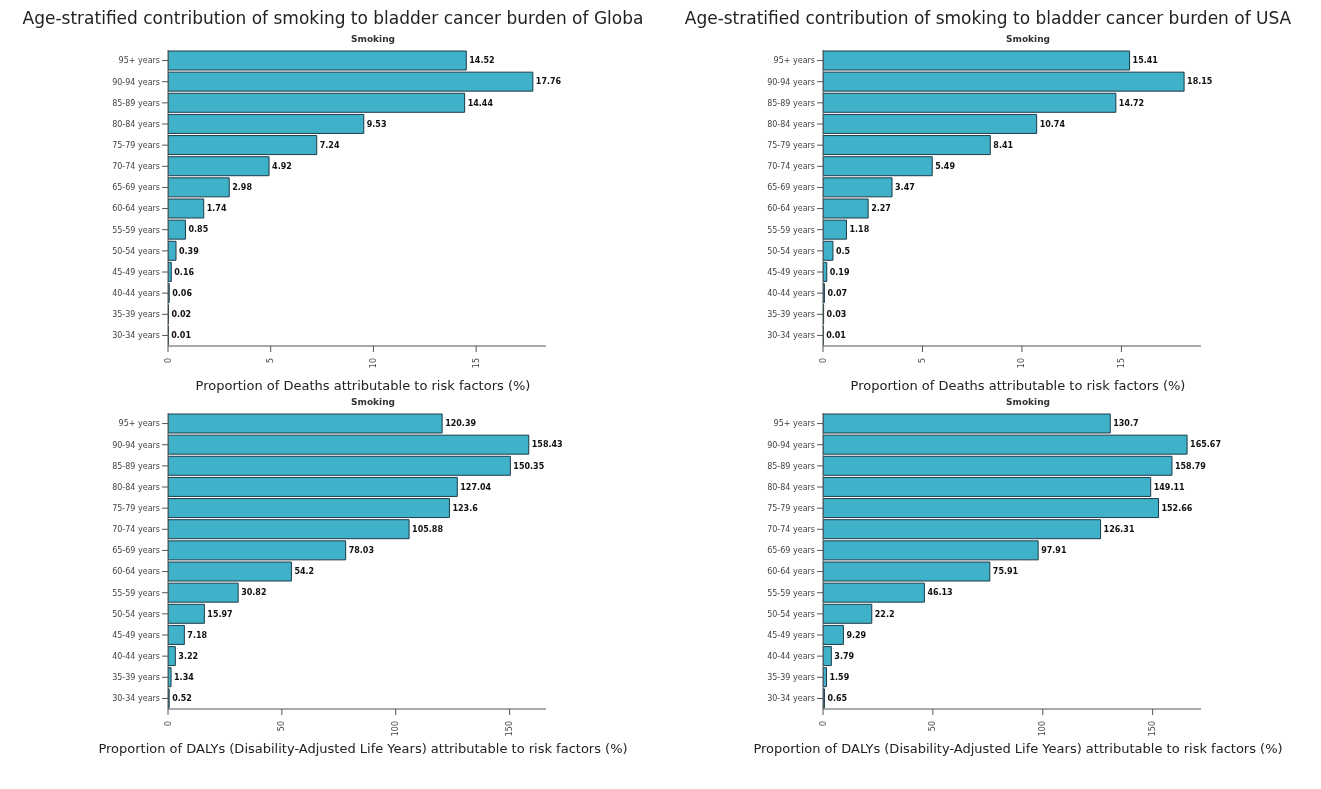  I want to click on data-label: 130.7, so click(1126, 424).